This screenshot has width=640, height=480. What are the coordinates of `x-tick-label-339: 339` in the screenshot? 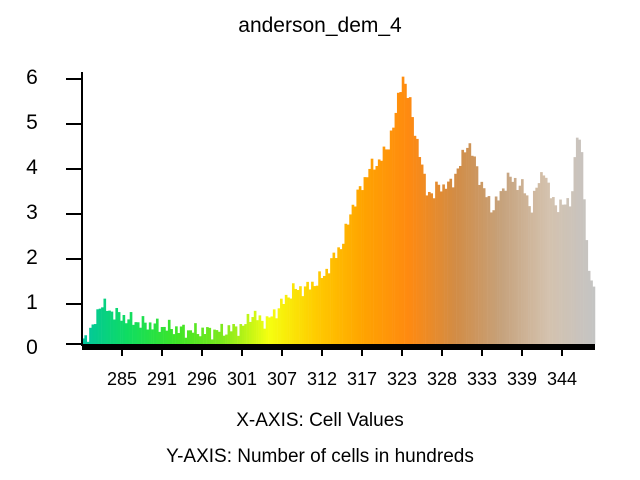 It's located at (522, 379).